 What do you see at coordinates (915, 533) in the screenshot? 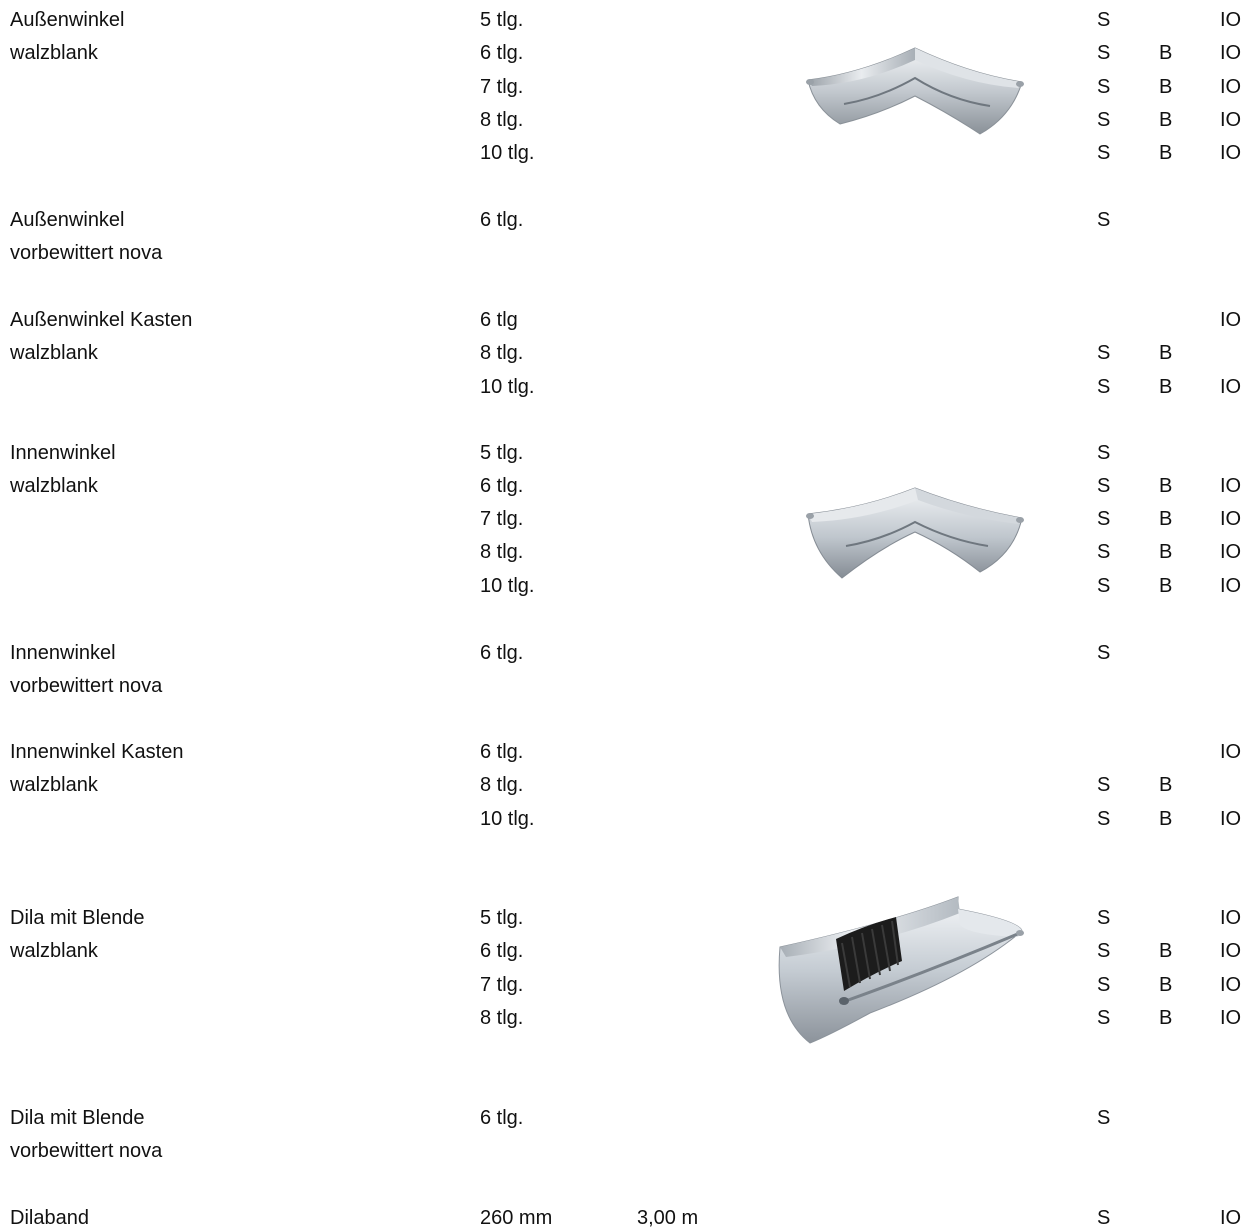
I see `inner-corner-gutter-icon` at bounding box center [915, 533].